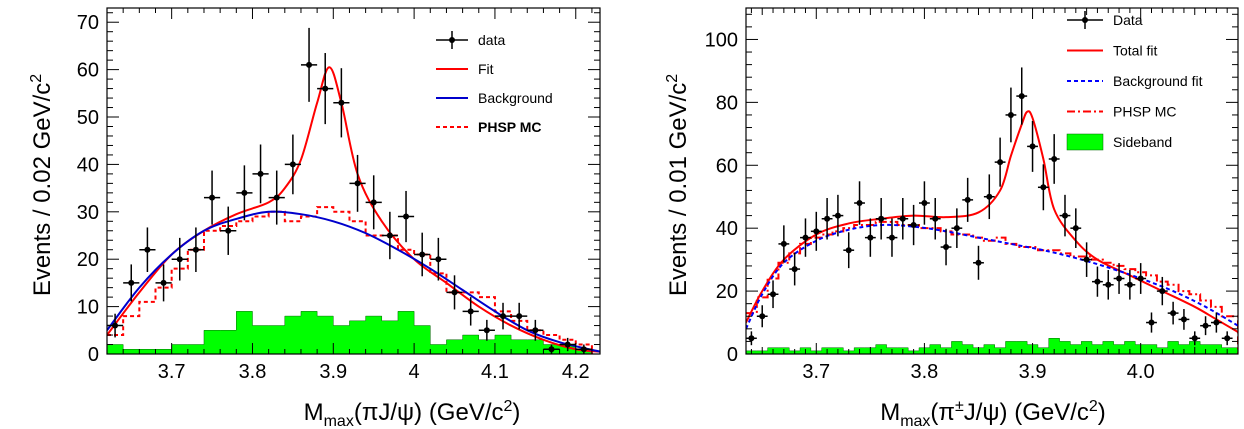  Describe the element at coordinates (816, 372) in the screenshot. I see `x-tick-label: 3.7` at that location.